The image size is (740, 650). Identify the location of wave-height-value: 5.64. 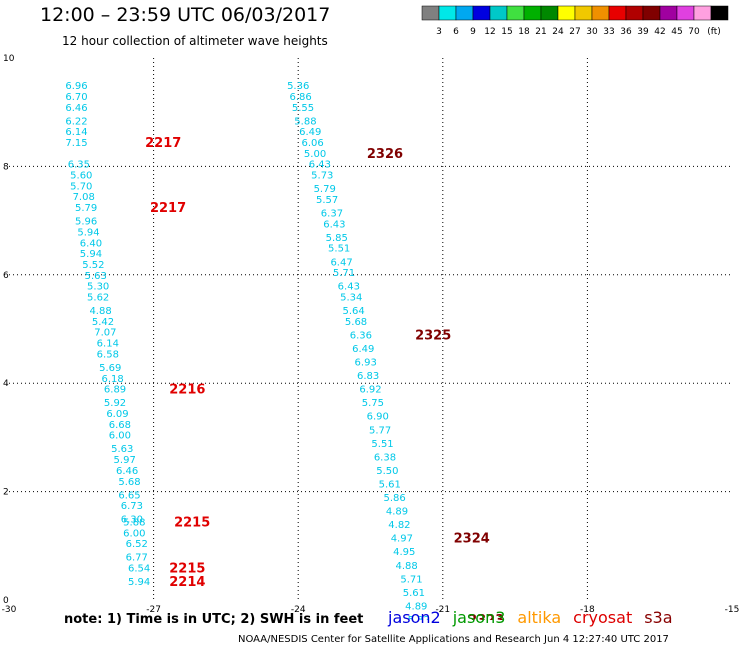
(353, 311).